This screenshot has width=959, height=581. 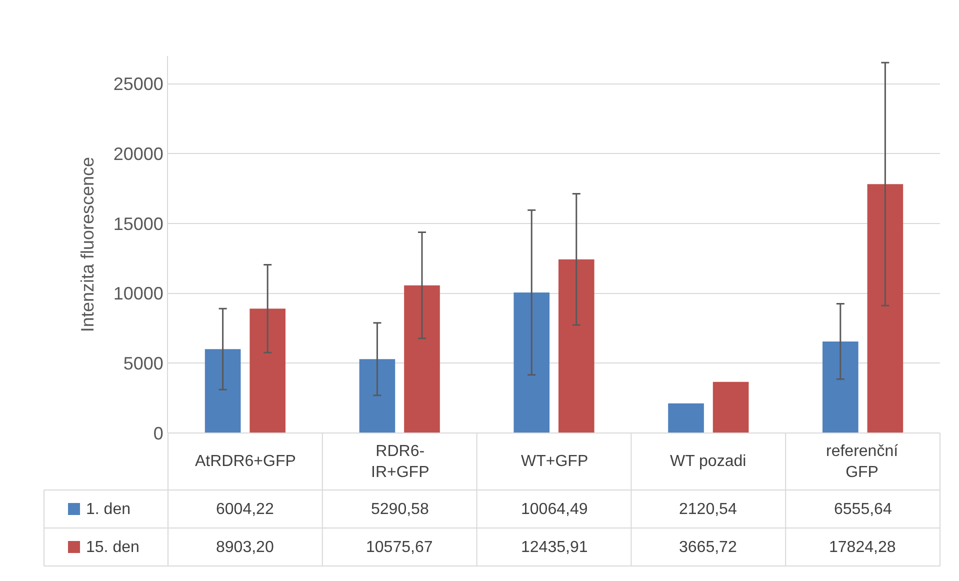 What do you see at coordinates (862, 462) in the screenshot?
I see `x-tick-label: referenční GFP` at bounding box center [862, 462].